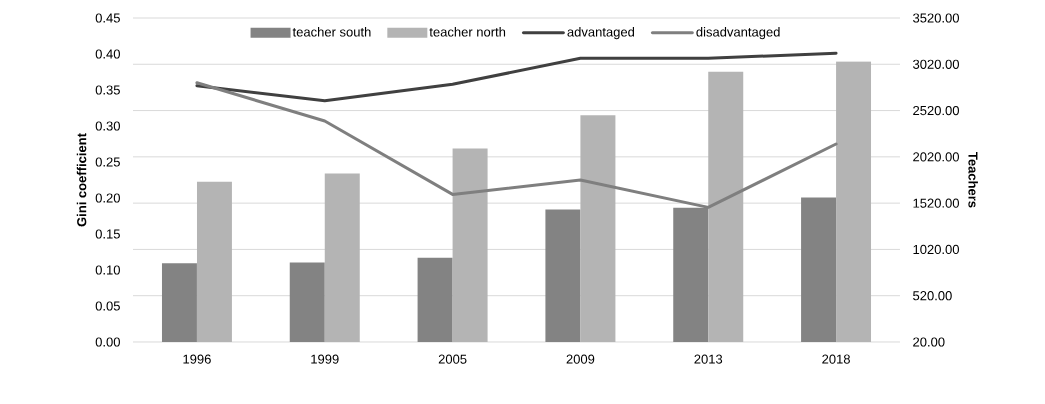 This screenshot has height=404, width=1045. Describe the element at coordinates (936, 18) in the screenshot. I see `y2-tick-label: 3520.00` at that location.